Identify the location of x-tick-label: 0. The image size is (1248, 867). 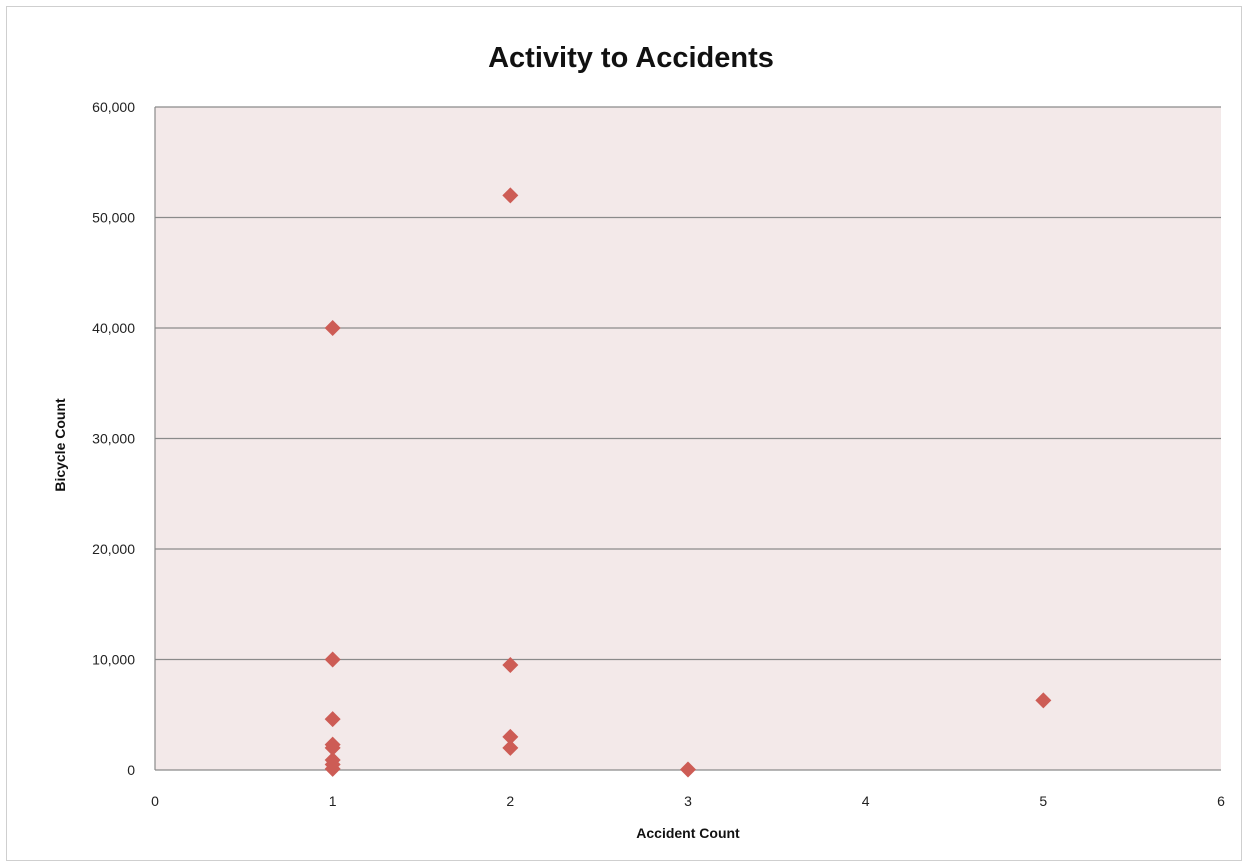
(155, 801).